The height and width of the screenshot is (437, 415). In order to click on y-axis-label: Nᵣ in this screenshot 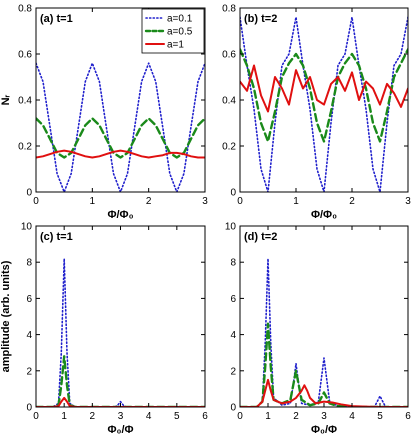, I will do `click(6, 99)`.